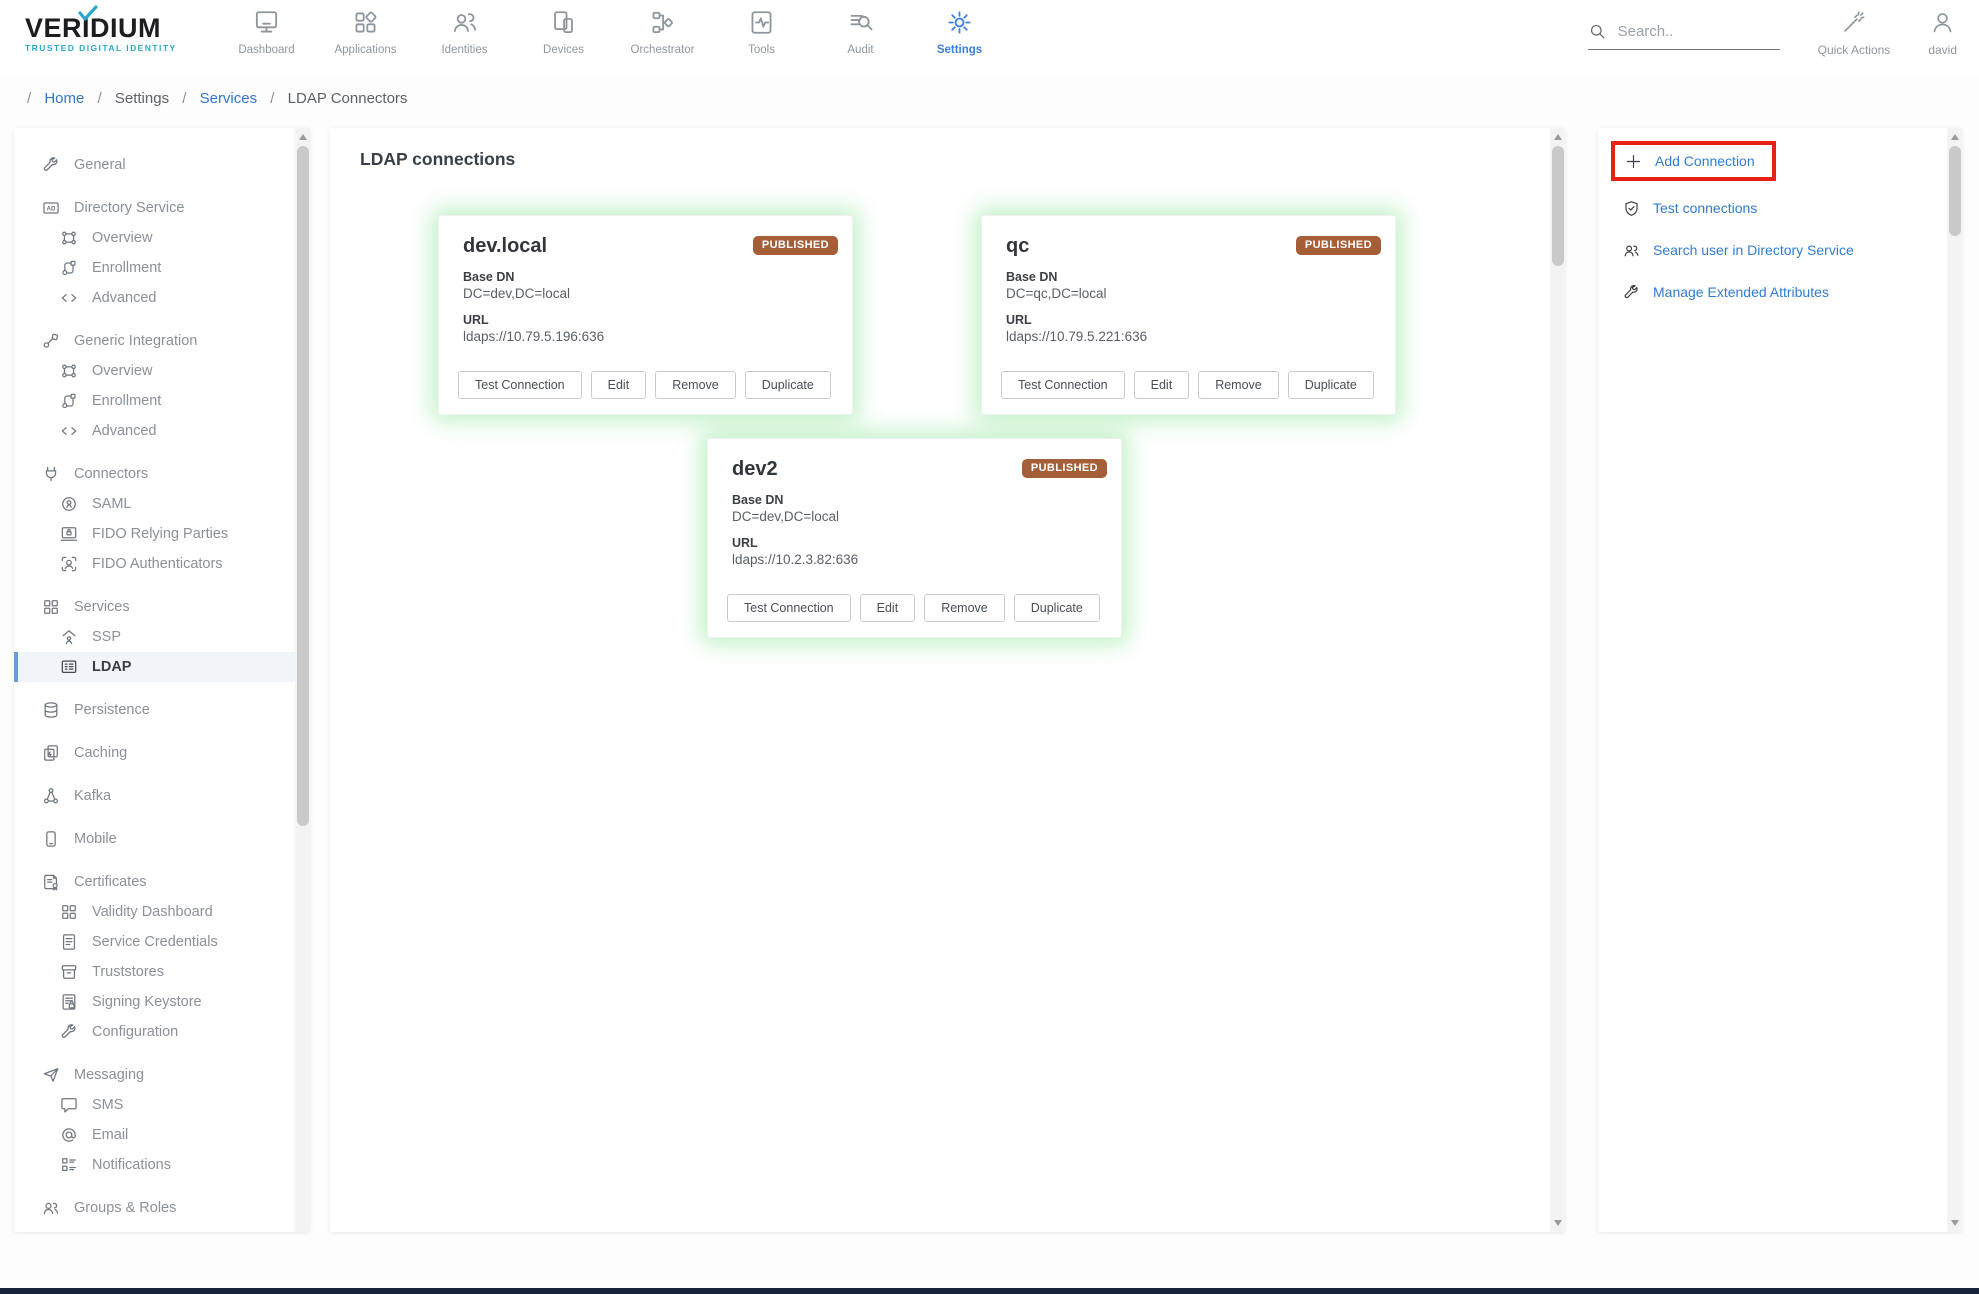  I want to click on sidebar-item: Signing Keystore, so click(154, 1002).